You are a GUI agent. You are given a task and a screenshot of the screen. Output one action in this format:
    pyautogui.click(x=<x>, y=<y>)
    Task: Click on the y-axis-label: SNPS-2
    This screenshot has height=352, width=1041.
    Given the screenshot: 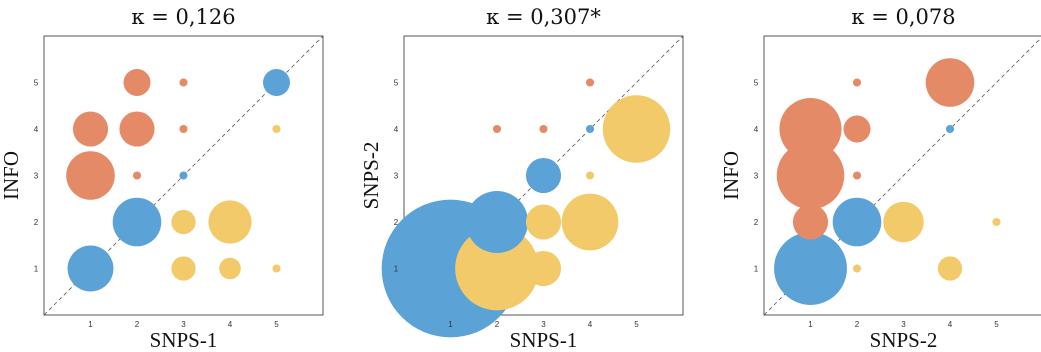 What is the action you would take?
    pyautogui.click(x=371, y=176)
    